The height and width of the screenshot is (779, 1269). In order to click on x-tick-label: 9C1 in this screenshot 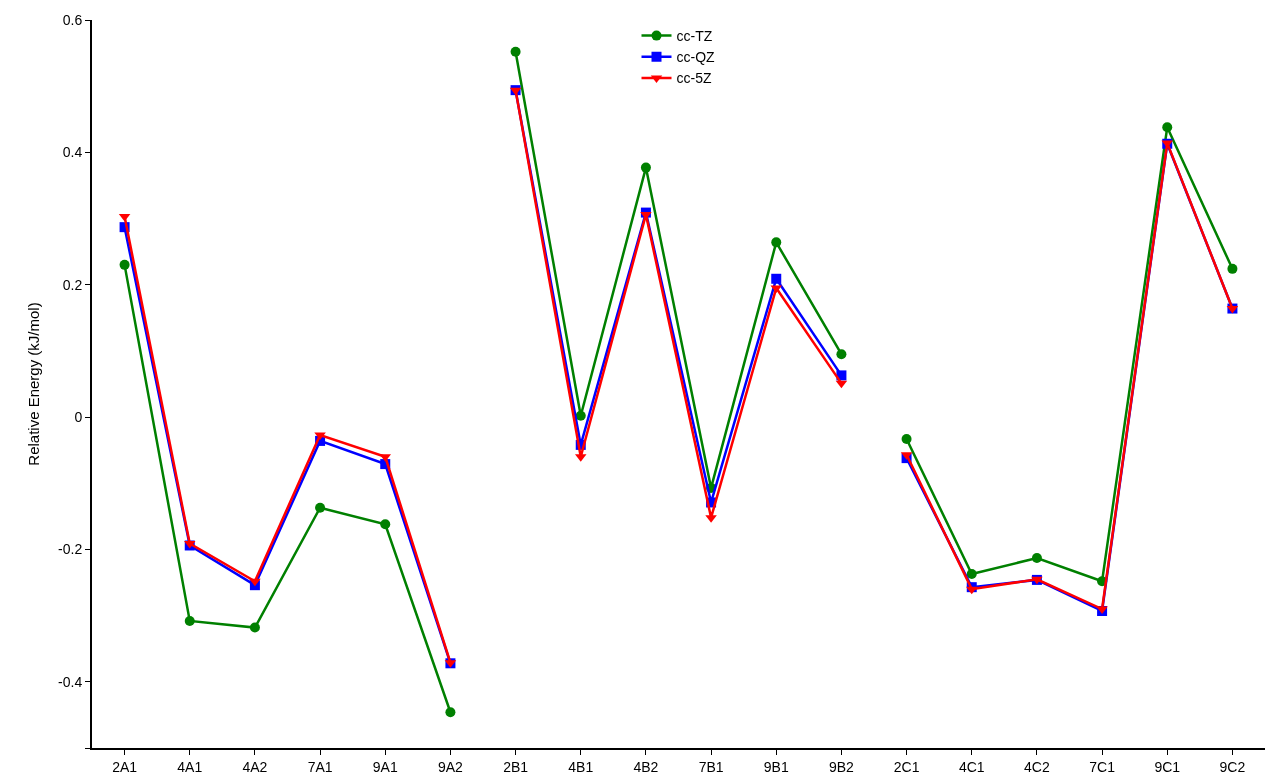, I will do `click(1167, 766)`.